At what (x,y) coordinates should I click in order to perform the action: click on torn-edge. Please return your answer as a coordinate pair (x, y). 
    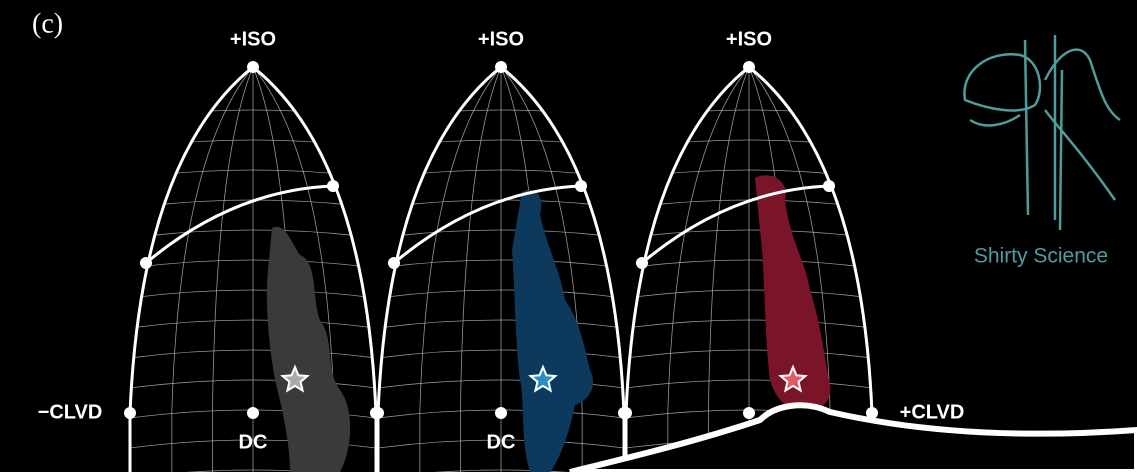
    Looking at the image, I should click on (853, 437).